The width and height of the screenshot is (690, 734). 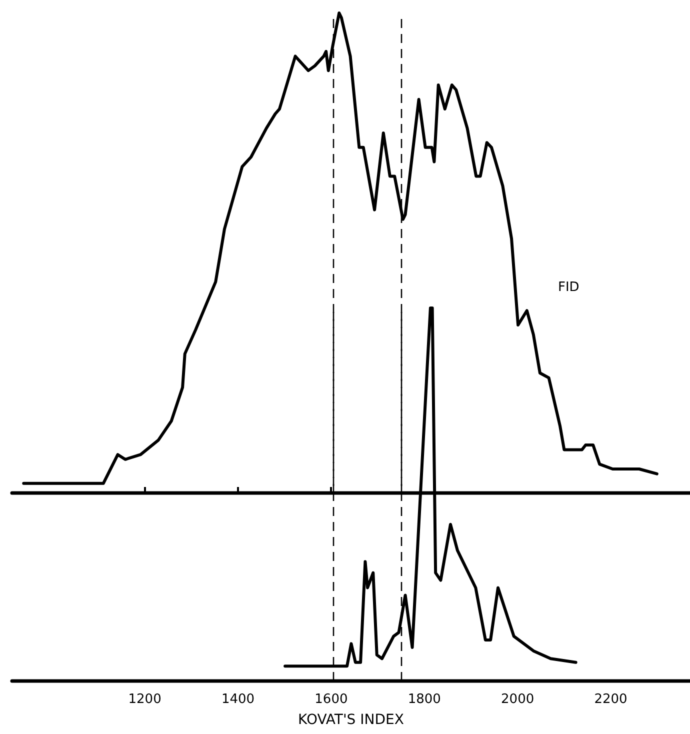 I want to click on x-tick-label: 2200, so click(x=611, y=699).